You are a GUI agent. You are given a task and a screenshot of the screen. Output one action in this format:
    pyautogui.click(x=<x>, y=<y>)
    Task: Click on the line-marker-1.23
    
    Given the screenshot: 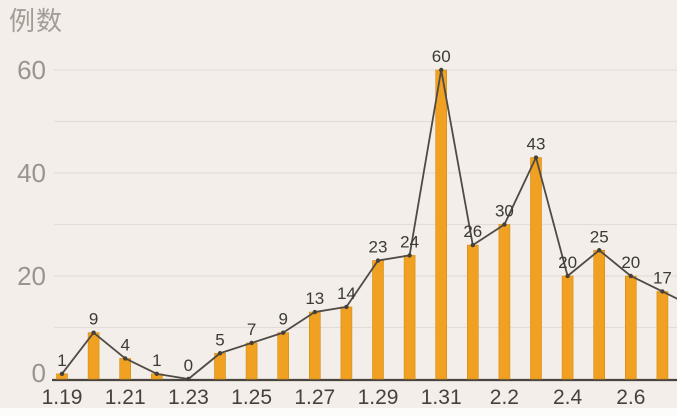 What is the action you would take?
    pyautogui.click(x=188, y=379)
    